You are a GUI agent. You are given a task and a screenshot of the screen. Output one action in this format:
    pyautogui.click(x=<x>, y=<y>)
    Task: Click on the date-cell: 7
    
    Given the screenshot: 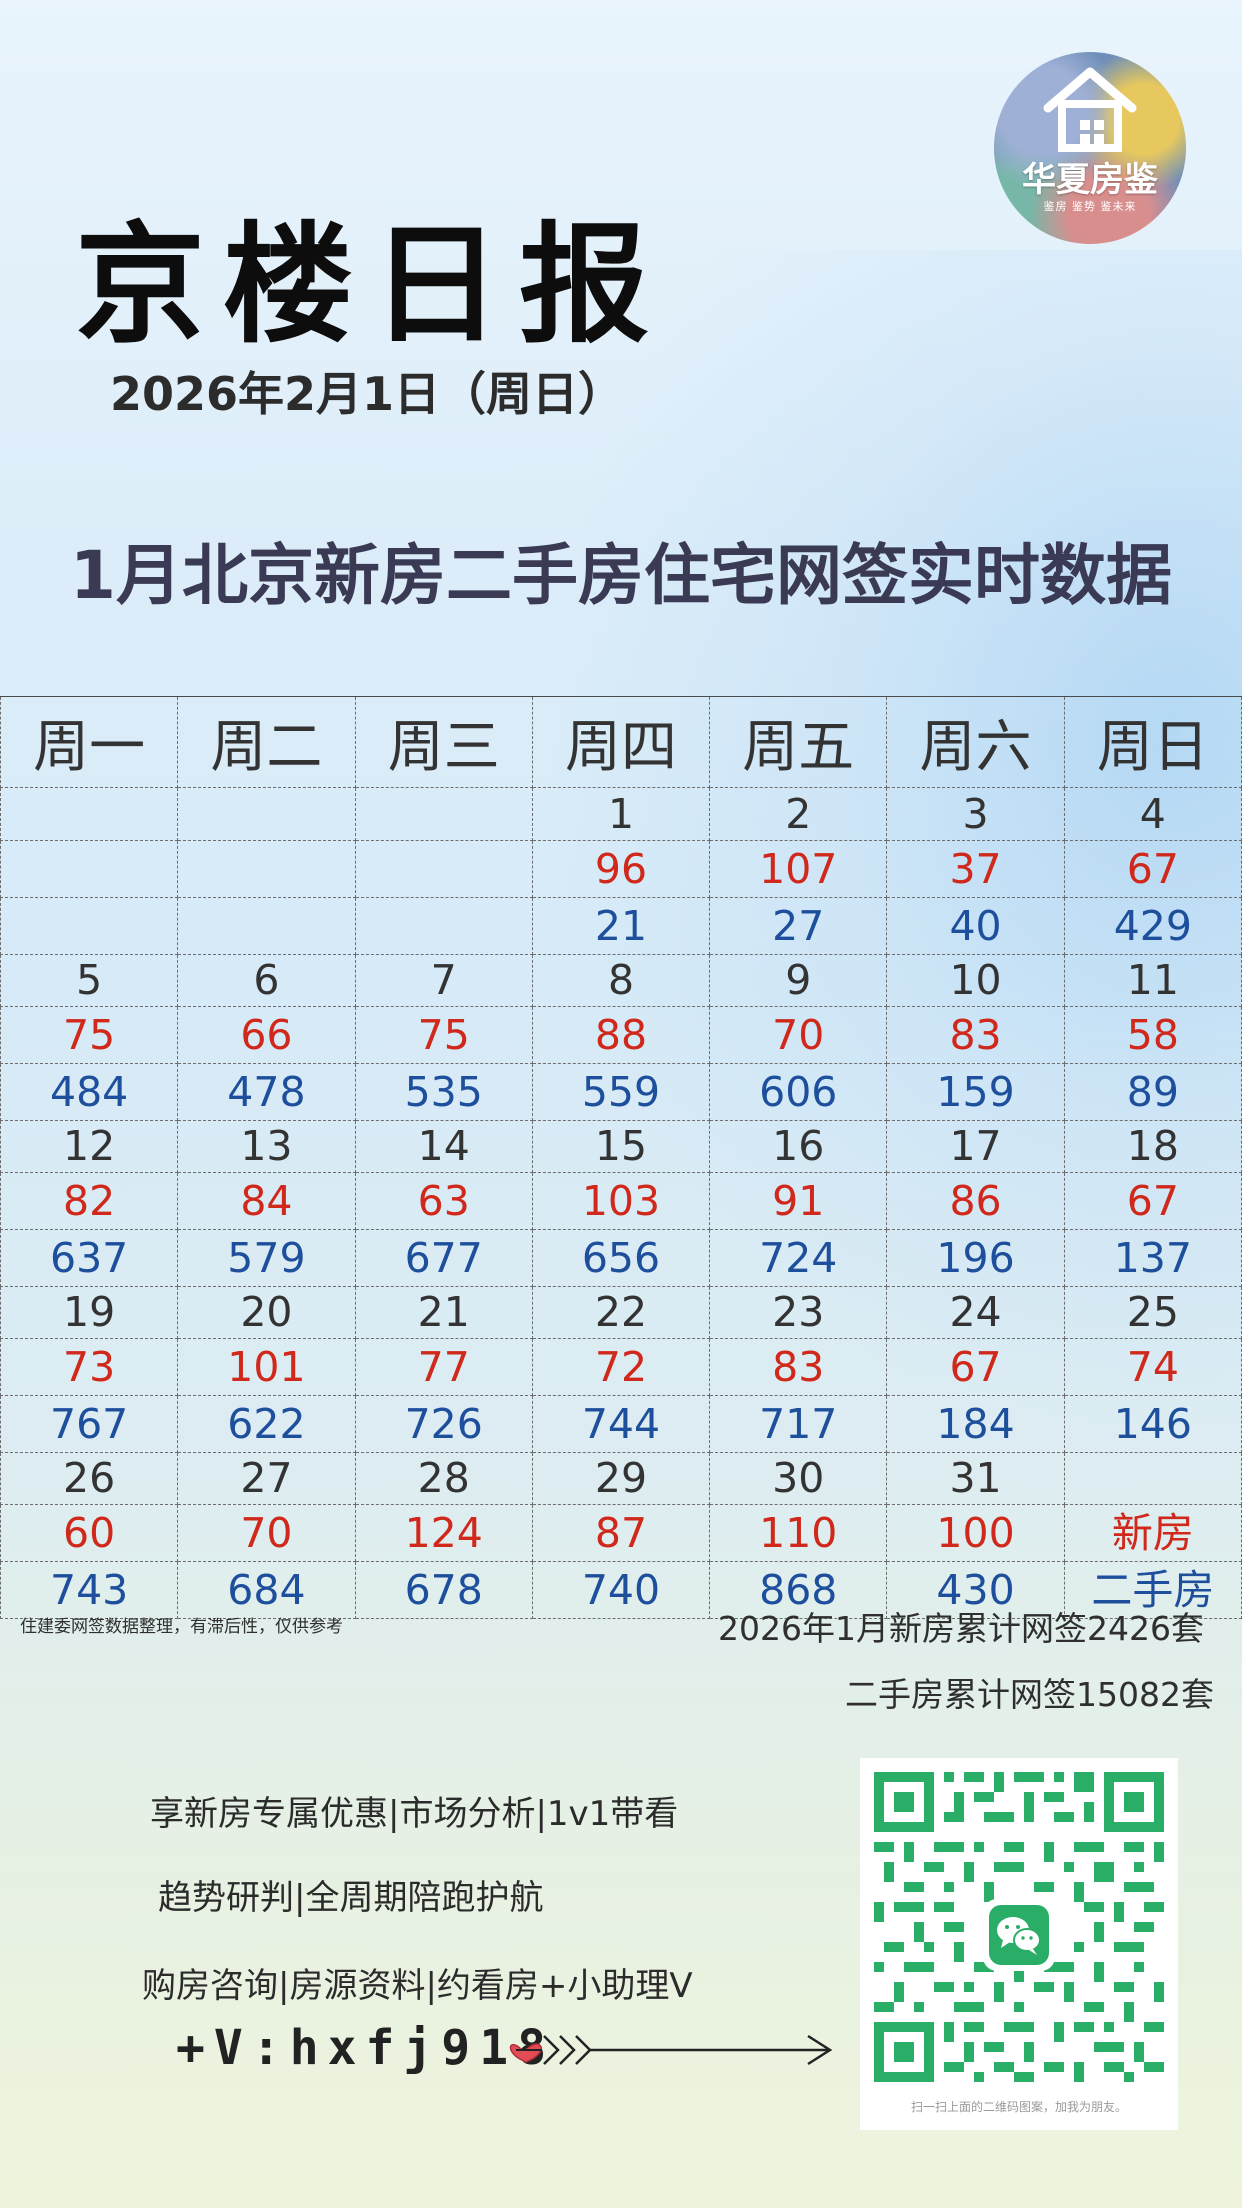 What is the action you would take?
    pyautogui.click(x=443, y=980)
    